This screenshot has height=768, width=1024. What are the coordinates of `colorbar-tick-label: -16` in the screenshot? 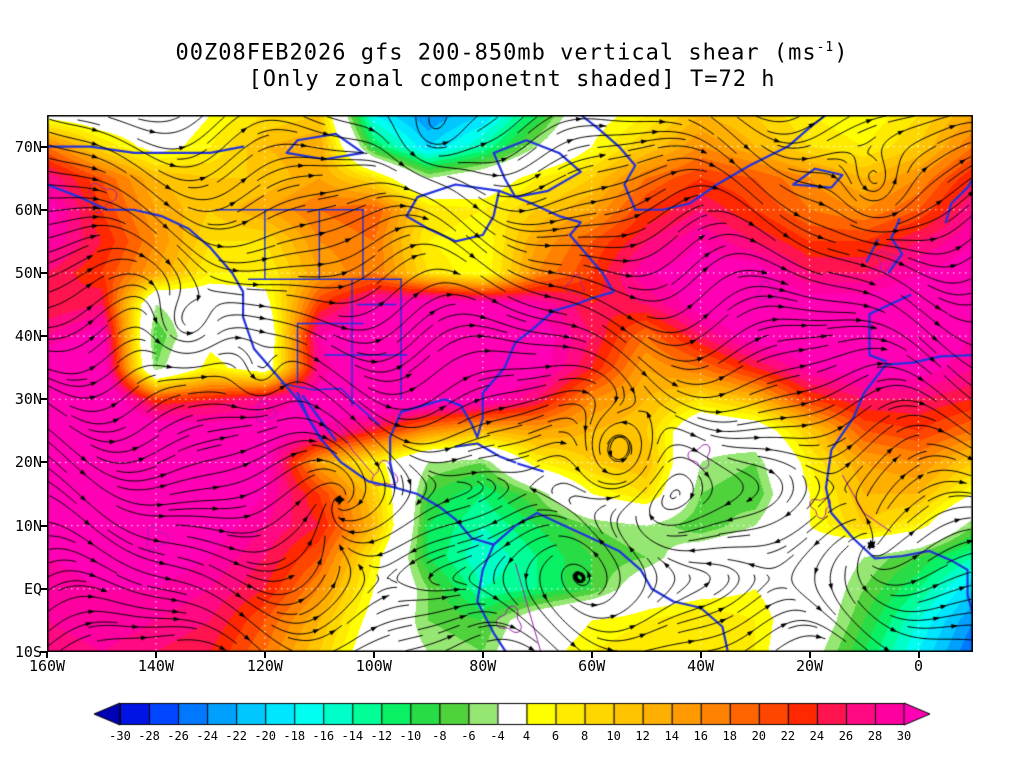 It's located at (323, 736).